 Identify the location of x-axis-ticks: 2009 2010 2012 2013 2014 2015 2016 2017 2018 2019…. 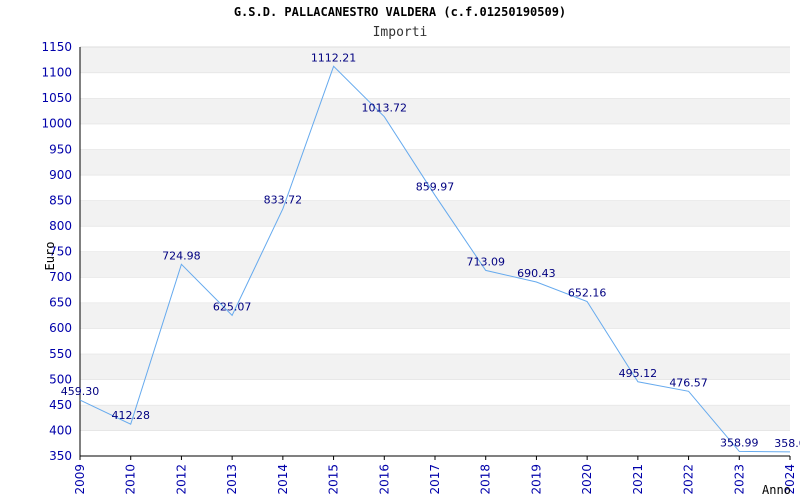
(435, 475).